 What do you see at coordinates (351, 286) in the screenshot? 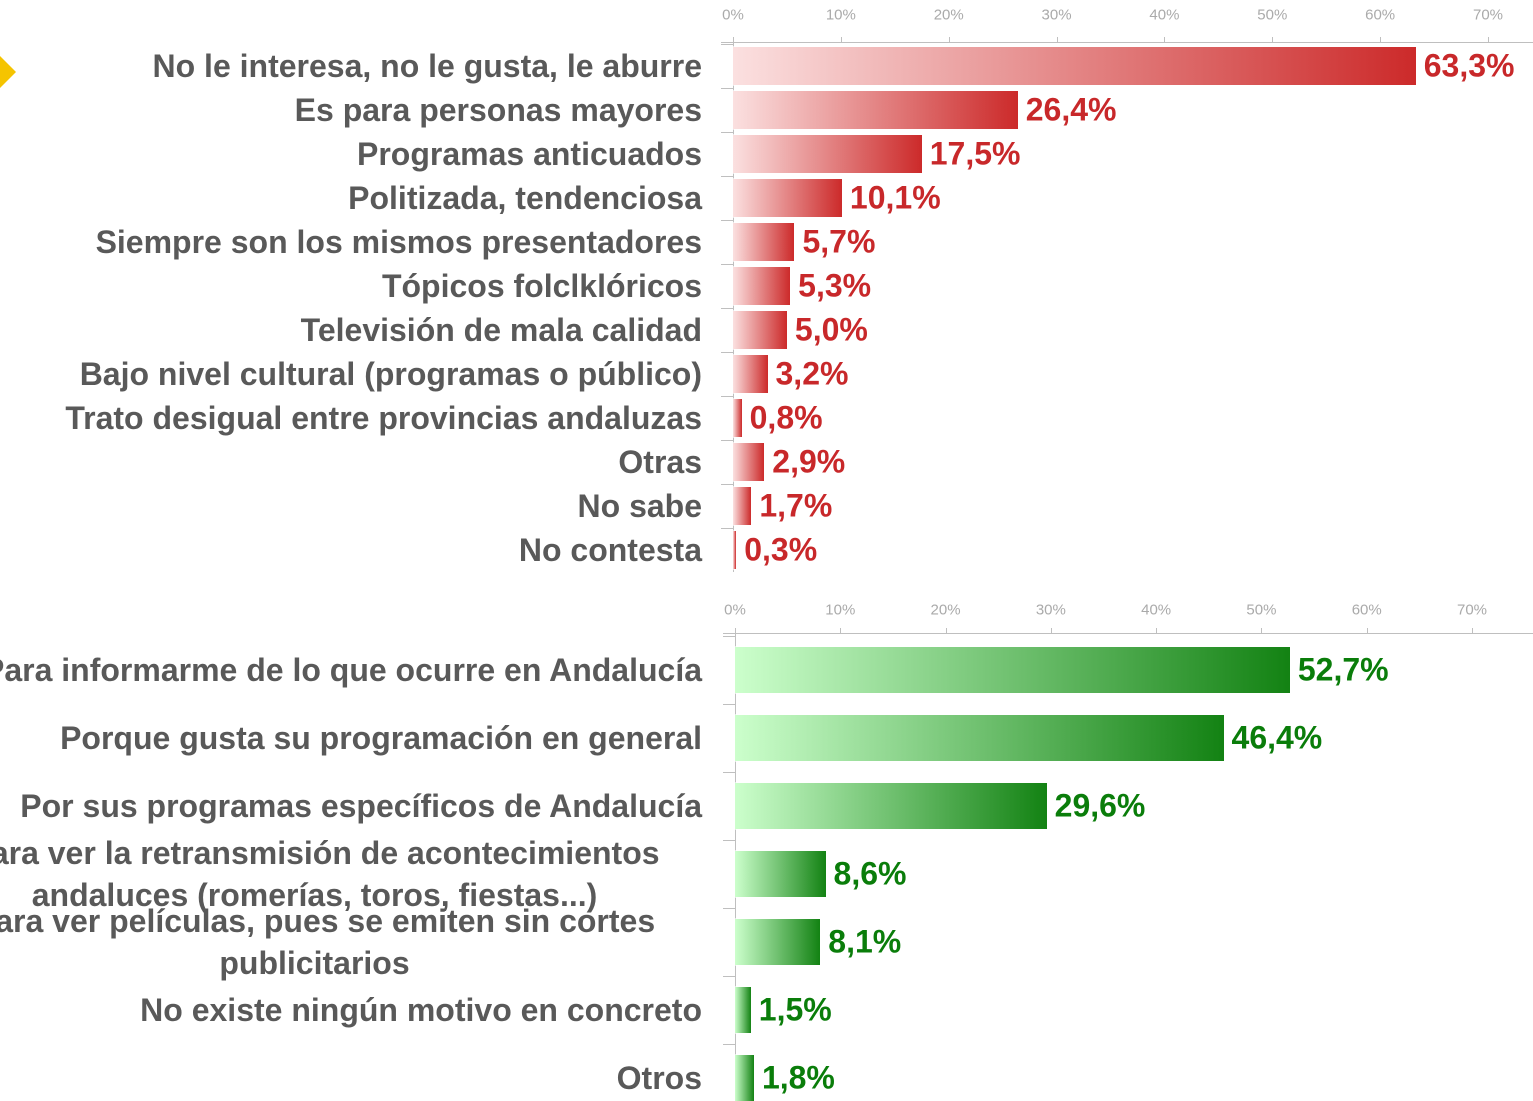
I see `category-label: Tópicos folclklóricos` at bounding box center [351, 286].